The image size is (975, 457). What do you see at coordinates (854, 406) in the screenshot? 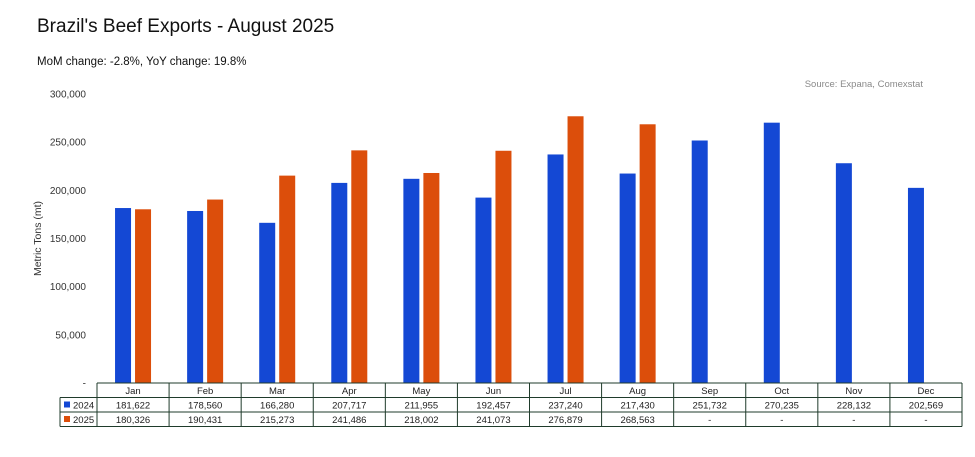
I see `data-label-2024: 228,132` at bounding box center [854, 406].